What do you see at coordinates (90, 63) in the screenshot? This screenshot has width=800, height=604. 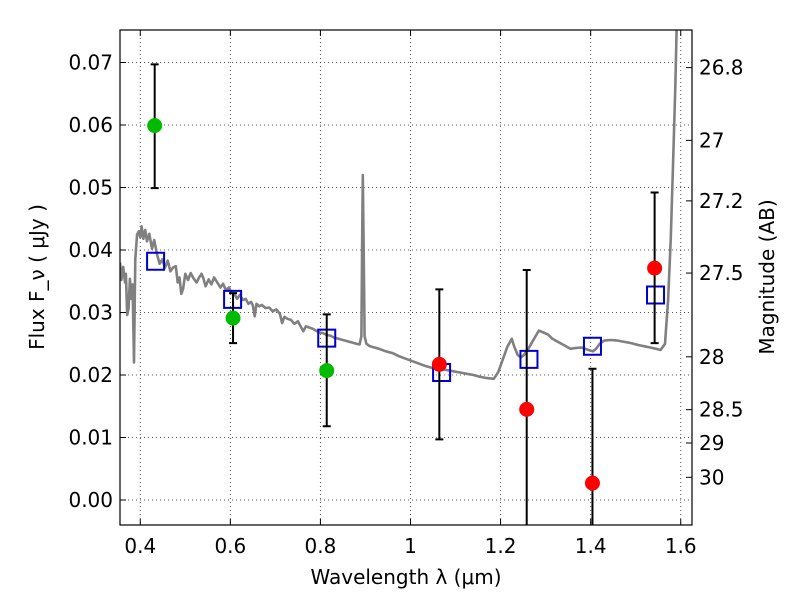 I see `y-tick-label: 0.07` at bounding box center [90, 63].